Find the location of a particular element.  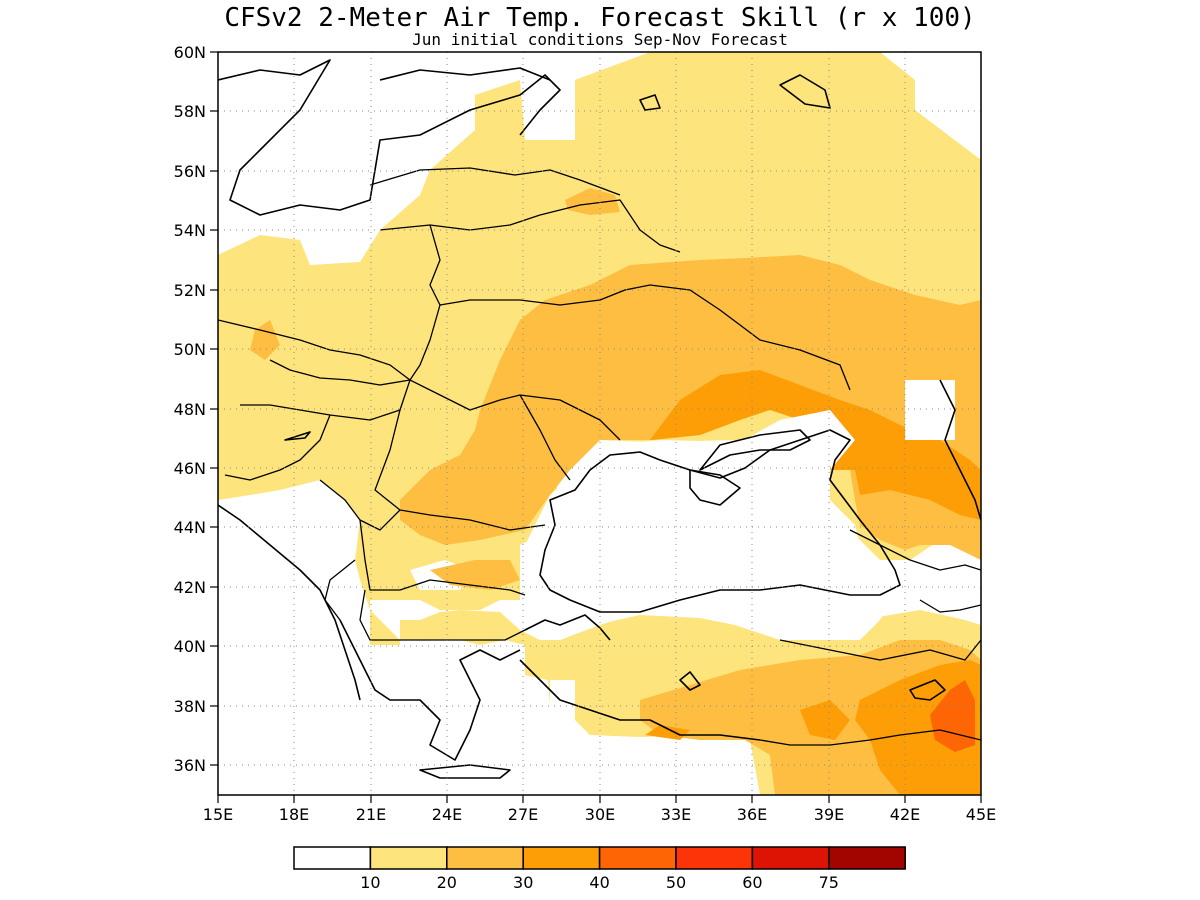

lat-label: 58N is located at coordinates (190, 111).